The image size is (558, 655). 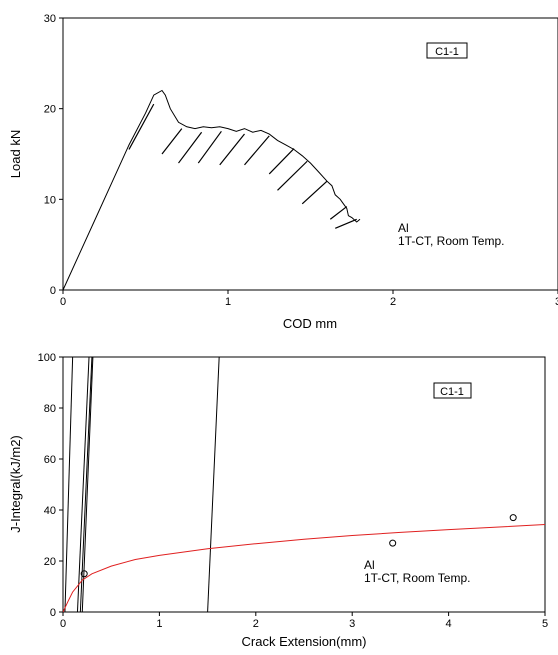 What do you see at coordinates (53, 155) in the screenshot?
I see `top-y-ticks: 0 10 20 30` at bounding box center [53, 155].